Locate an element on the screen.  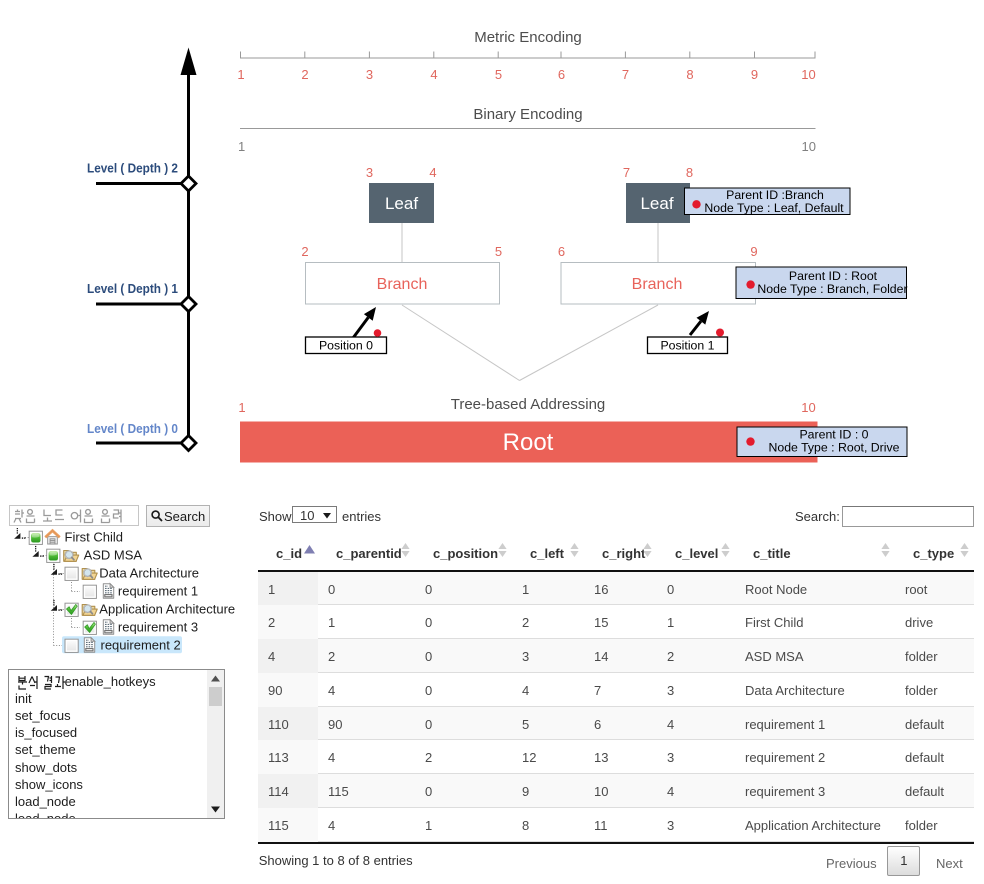
svg-text: Parent ID : Root is located at coordinates (833, 276).